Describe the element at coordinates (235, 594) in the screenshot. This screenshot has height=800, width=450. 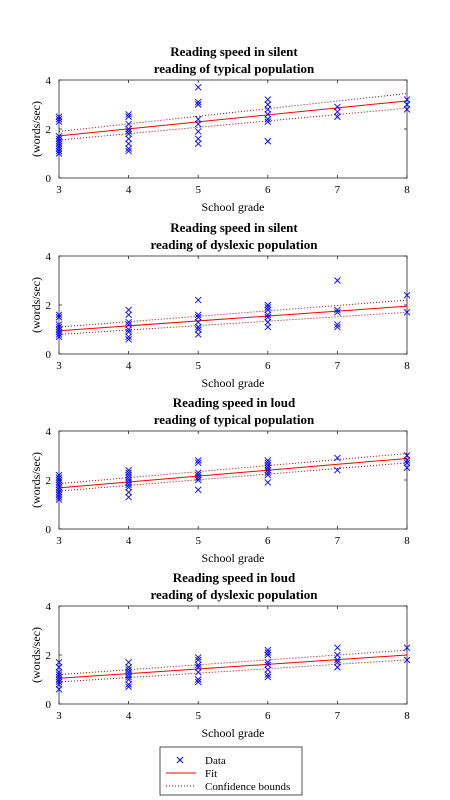
I see `chart-title-line-2: reading of dyslexic population` at that location.